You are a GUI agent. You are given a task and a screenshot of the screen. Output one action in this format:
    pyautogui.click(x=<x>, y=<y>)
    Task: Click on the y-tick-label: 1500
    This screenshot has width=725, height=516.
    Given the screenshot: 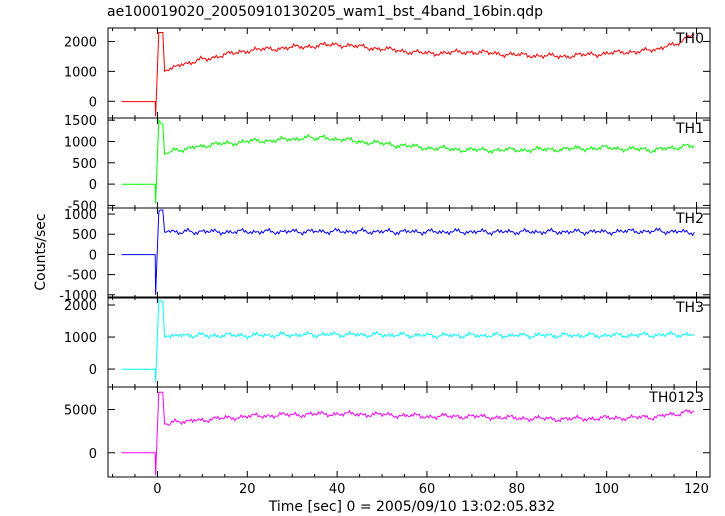 What is the action you would take?
    pyautogui.click(x=80, y=121)
    